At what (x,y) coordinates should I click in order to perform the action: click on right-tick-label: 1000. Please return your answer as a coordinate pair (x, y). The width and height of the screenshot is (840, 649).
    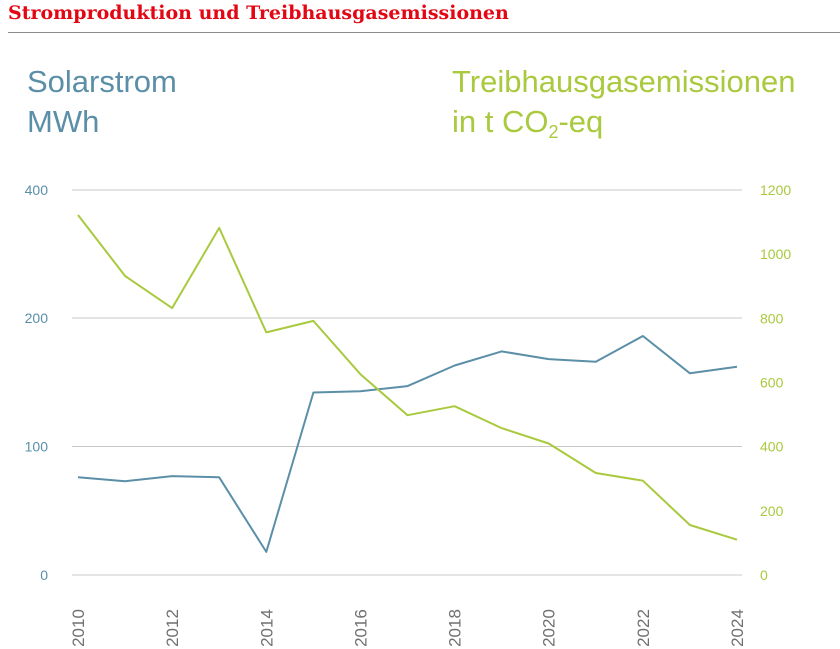
    Looking at the image, I should click on (775, 254).